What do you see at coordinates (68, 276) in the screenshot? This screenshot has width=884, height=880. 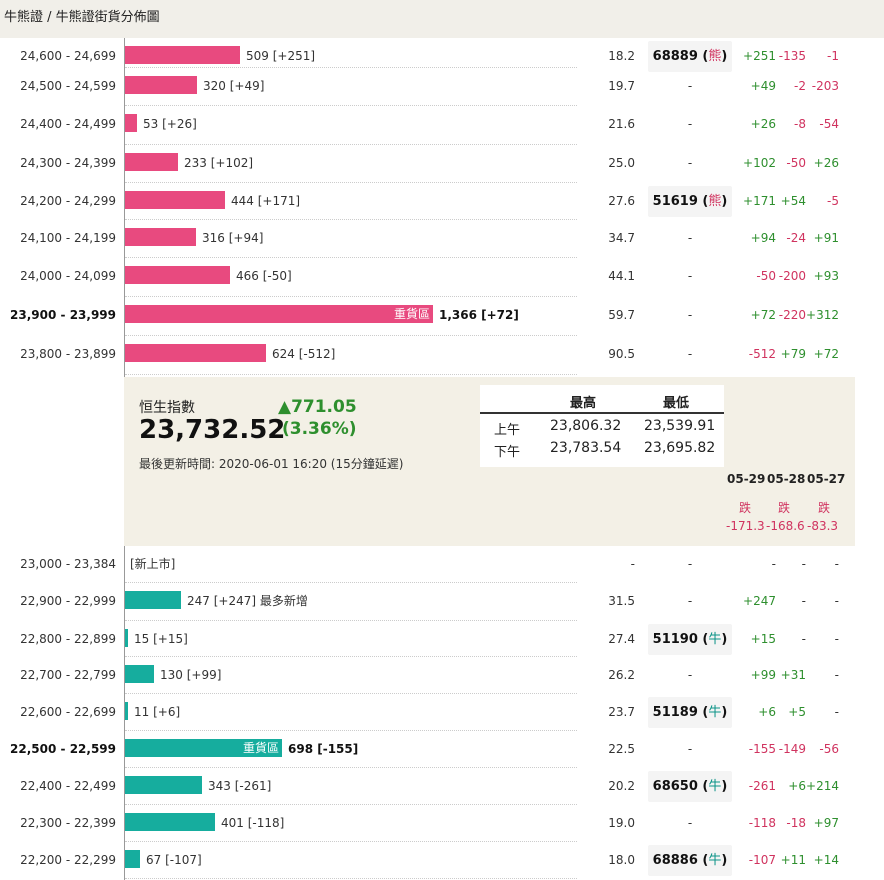 I see `strike-range: 24,000 - 24,099` at bounding box center [68, 276].